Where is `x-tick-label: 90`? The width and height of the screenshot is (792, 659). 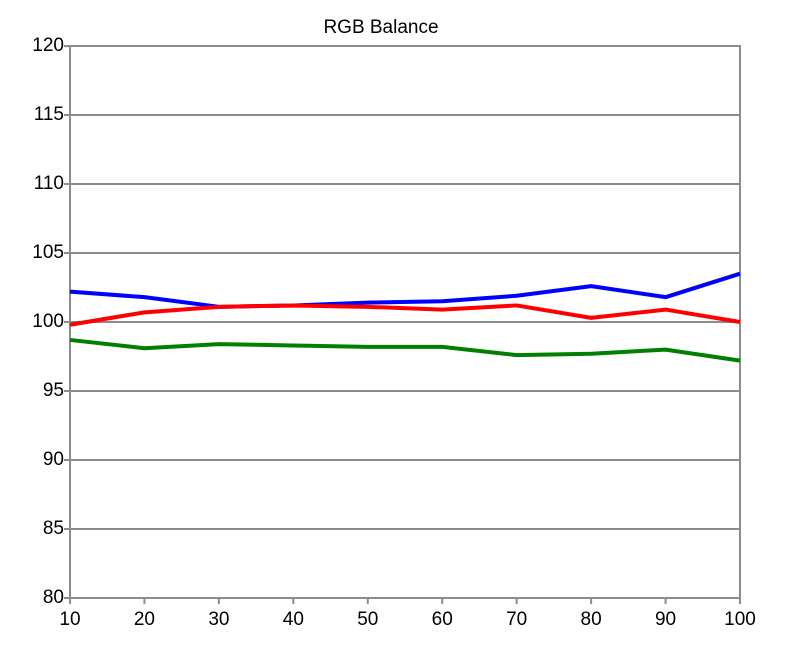 x-tick-label: 90 is located at coordinates (665, 619).